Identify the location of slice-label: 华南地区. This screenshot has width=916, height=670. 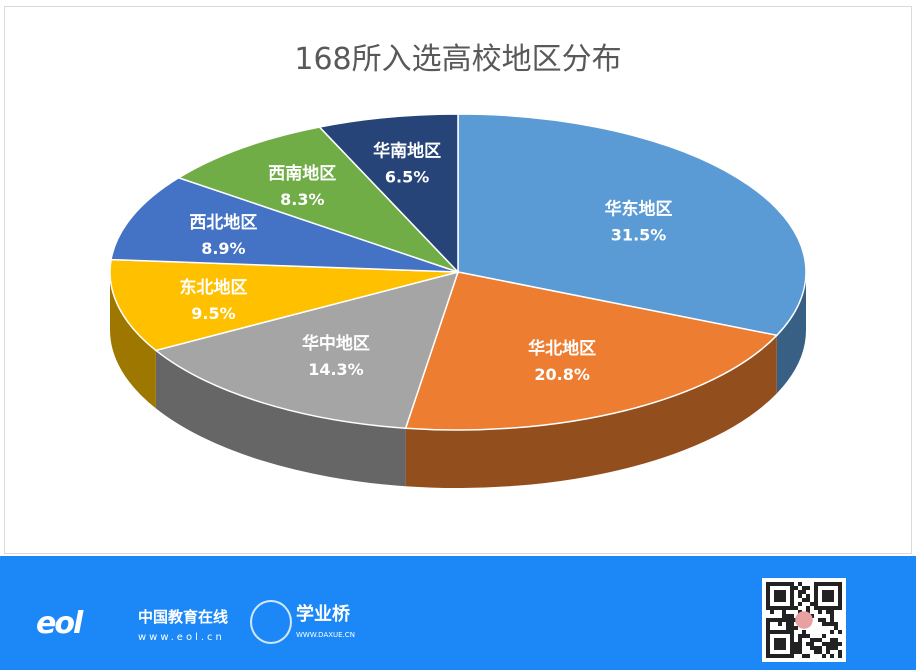
(407, 151).